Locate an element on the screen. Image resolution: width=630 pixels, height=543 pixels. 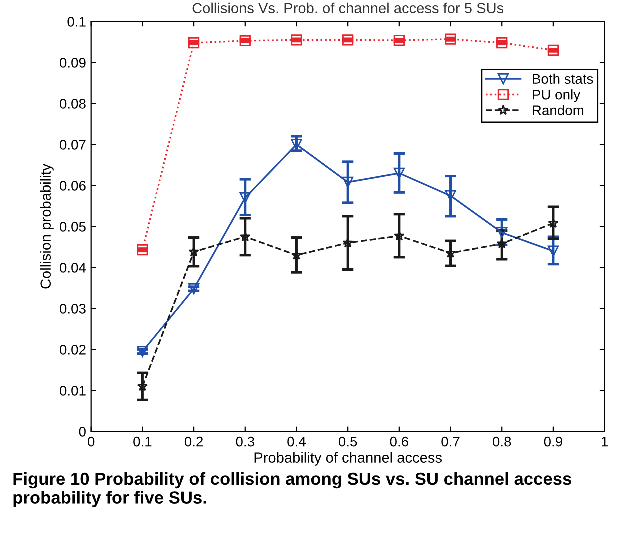
legend-label: Both stats is located at coordinates (563, 79).